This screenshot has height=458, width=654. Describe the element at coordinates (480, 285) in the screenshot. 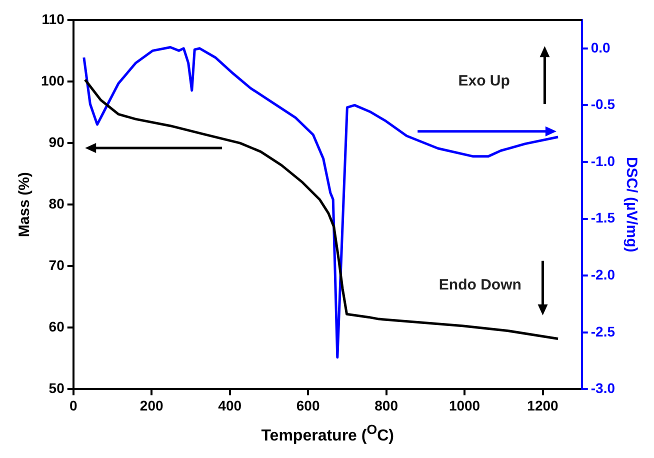

I see `annotation: Endo Down` at that location.